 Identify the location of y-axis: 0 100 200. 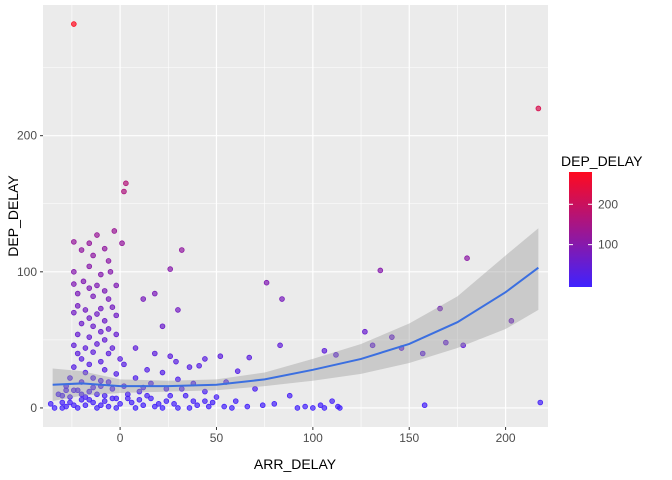
(30, 272).